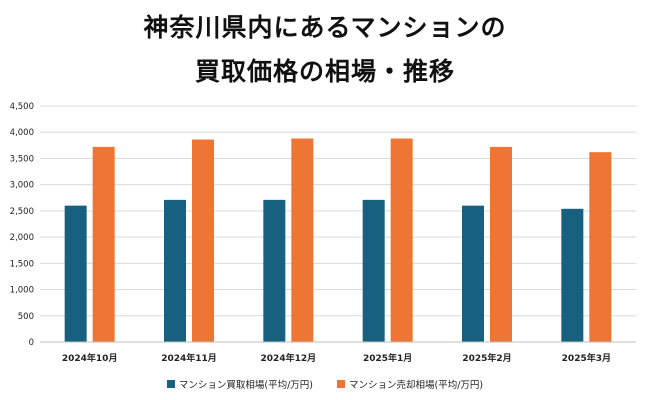  I want to click on y-tick-label: 2,000, so click(22, 238).